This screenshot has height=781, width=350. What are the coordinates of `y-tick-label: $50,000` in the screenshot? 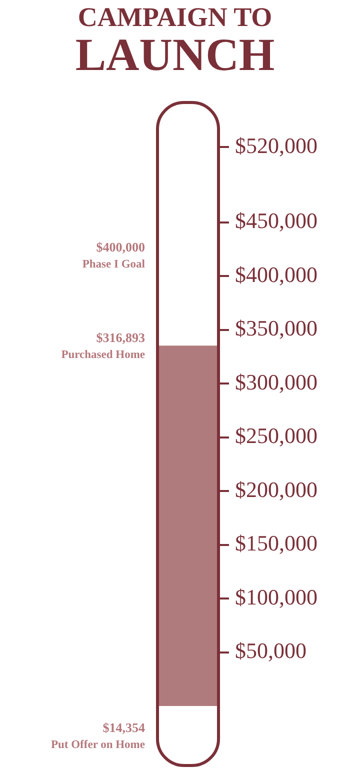 It's located at (270, 651).